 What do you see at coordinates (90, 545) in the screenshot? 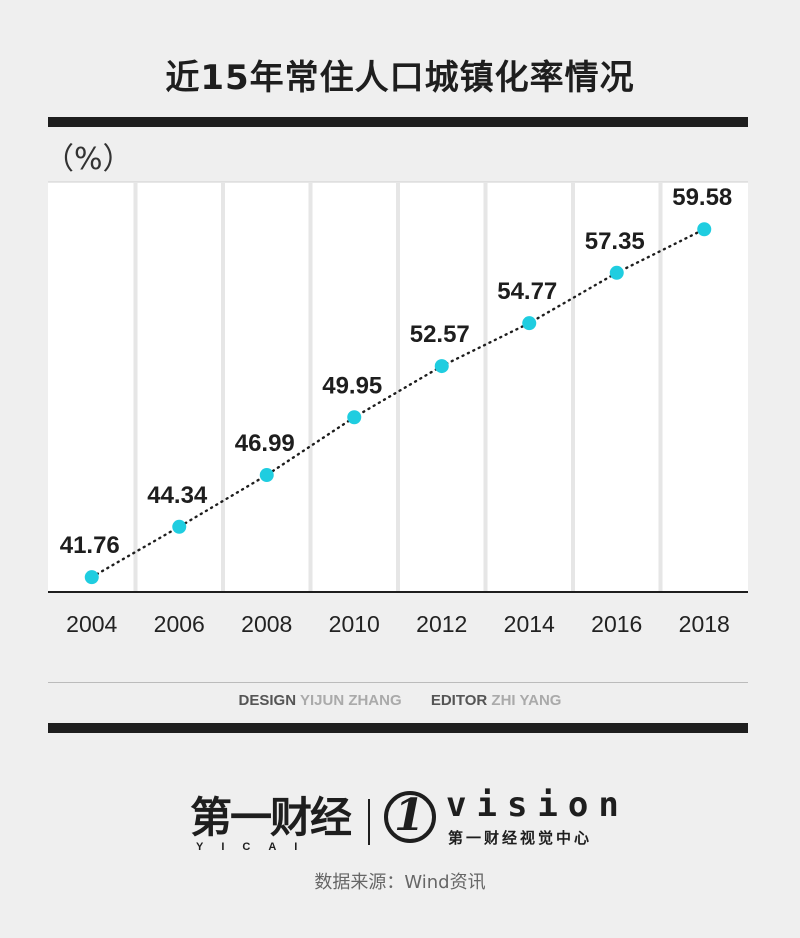
I see `data-label: 41.76` at bounding box center [90, 545].